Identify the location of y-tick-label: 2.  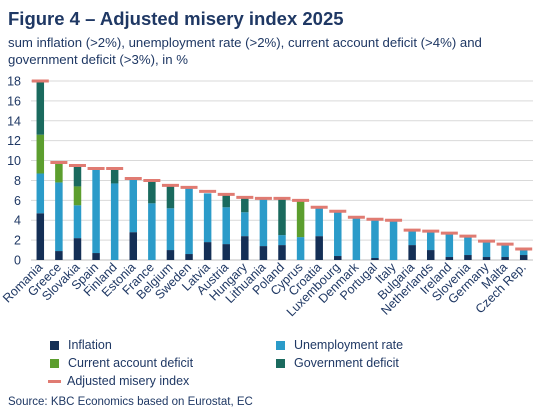
(17, 241).